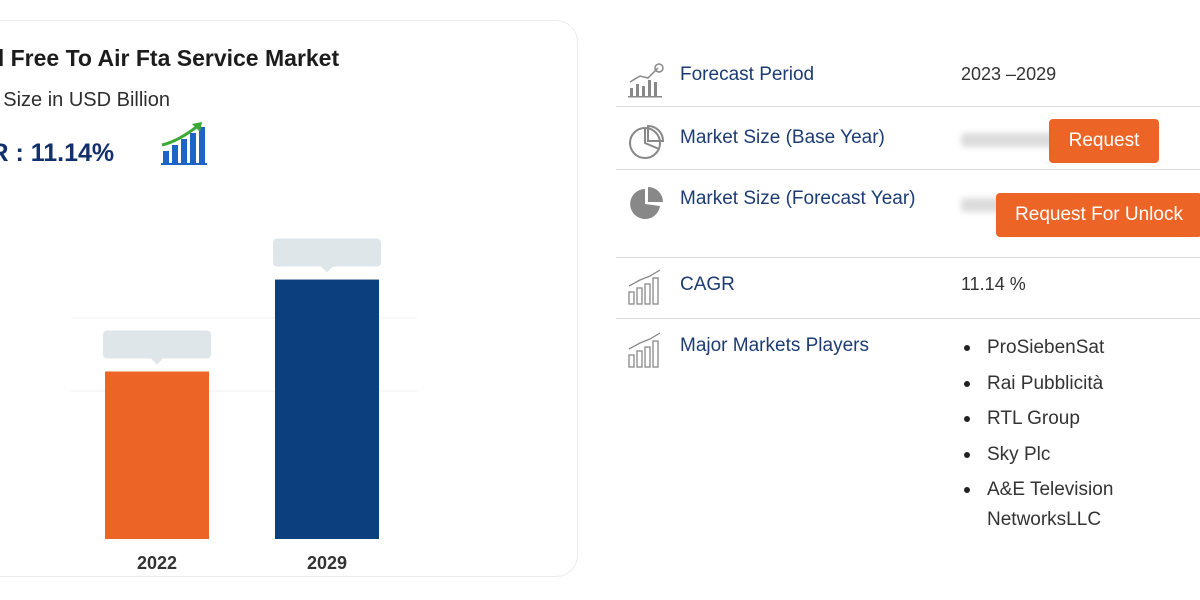 The width and height of the screenshot is (1200, 600). I want to click on x-tick-label: 2029, so click(327, 563).